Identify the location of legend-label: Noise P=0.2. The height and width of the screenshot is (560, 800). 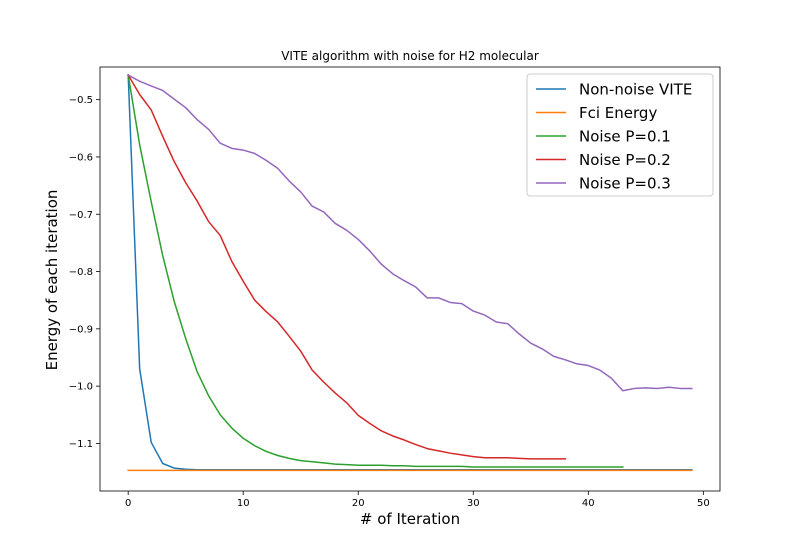
(625, 160).